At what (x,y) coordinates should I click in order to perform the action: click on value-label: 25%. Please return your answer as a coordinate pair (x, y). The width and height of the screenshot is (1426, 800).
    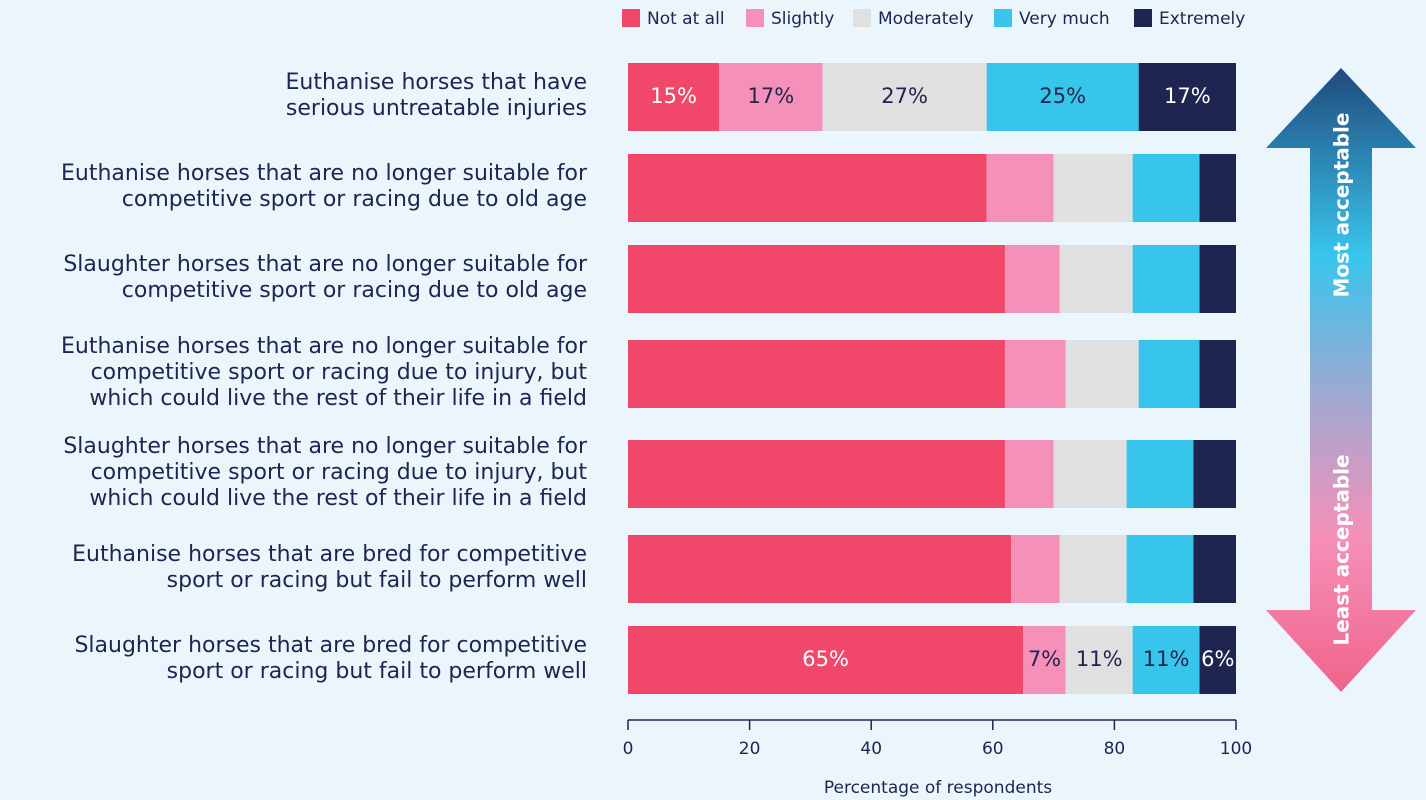
    Looking at the image, I should click on (1062, 96).